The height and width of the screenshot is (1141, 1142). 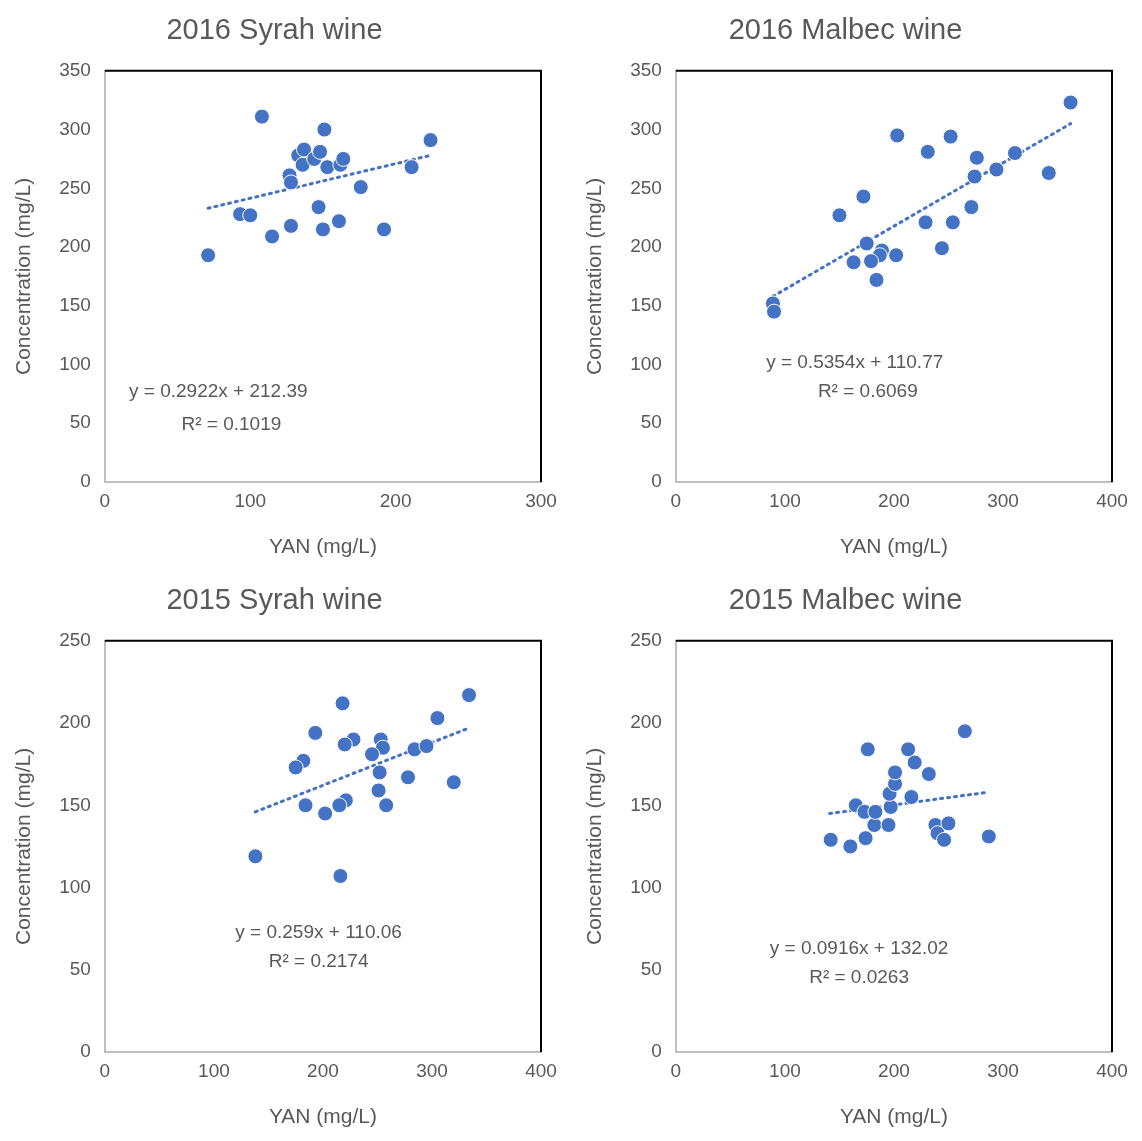 I want to click on y-tick-label: 350, so click(x=646, y=70).